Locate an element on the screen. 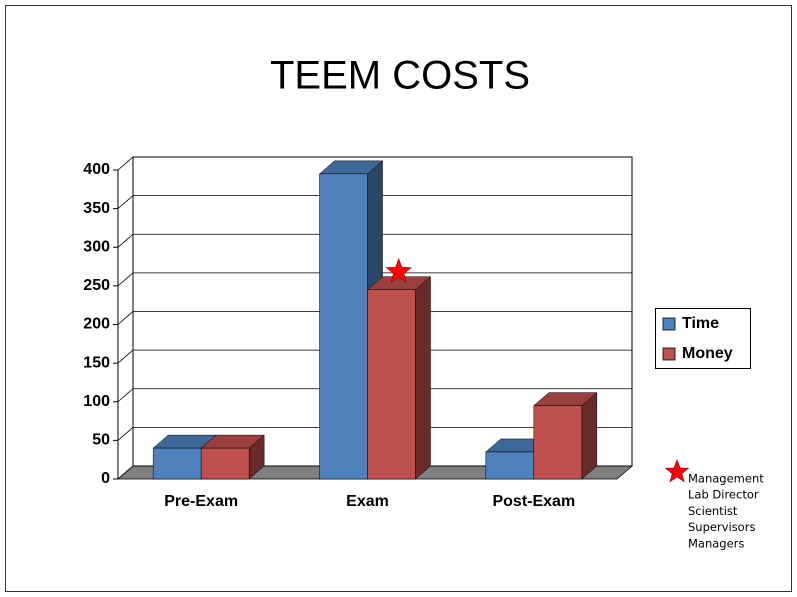 The width and height of the screenshot is (797, 597). y-tick-label: 300 is located at coordinates (96, 246).